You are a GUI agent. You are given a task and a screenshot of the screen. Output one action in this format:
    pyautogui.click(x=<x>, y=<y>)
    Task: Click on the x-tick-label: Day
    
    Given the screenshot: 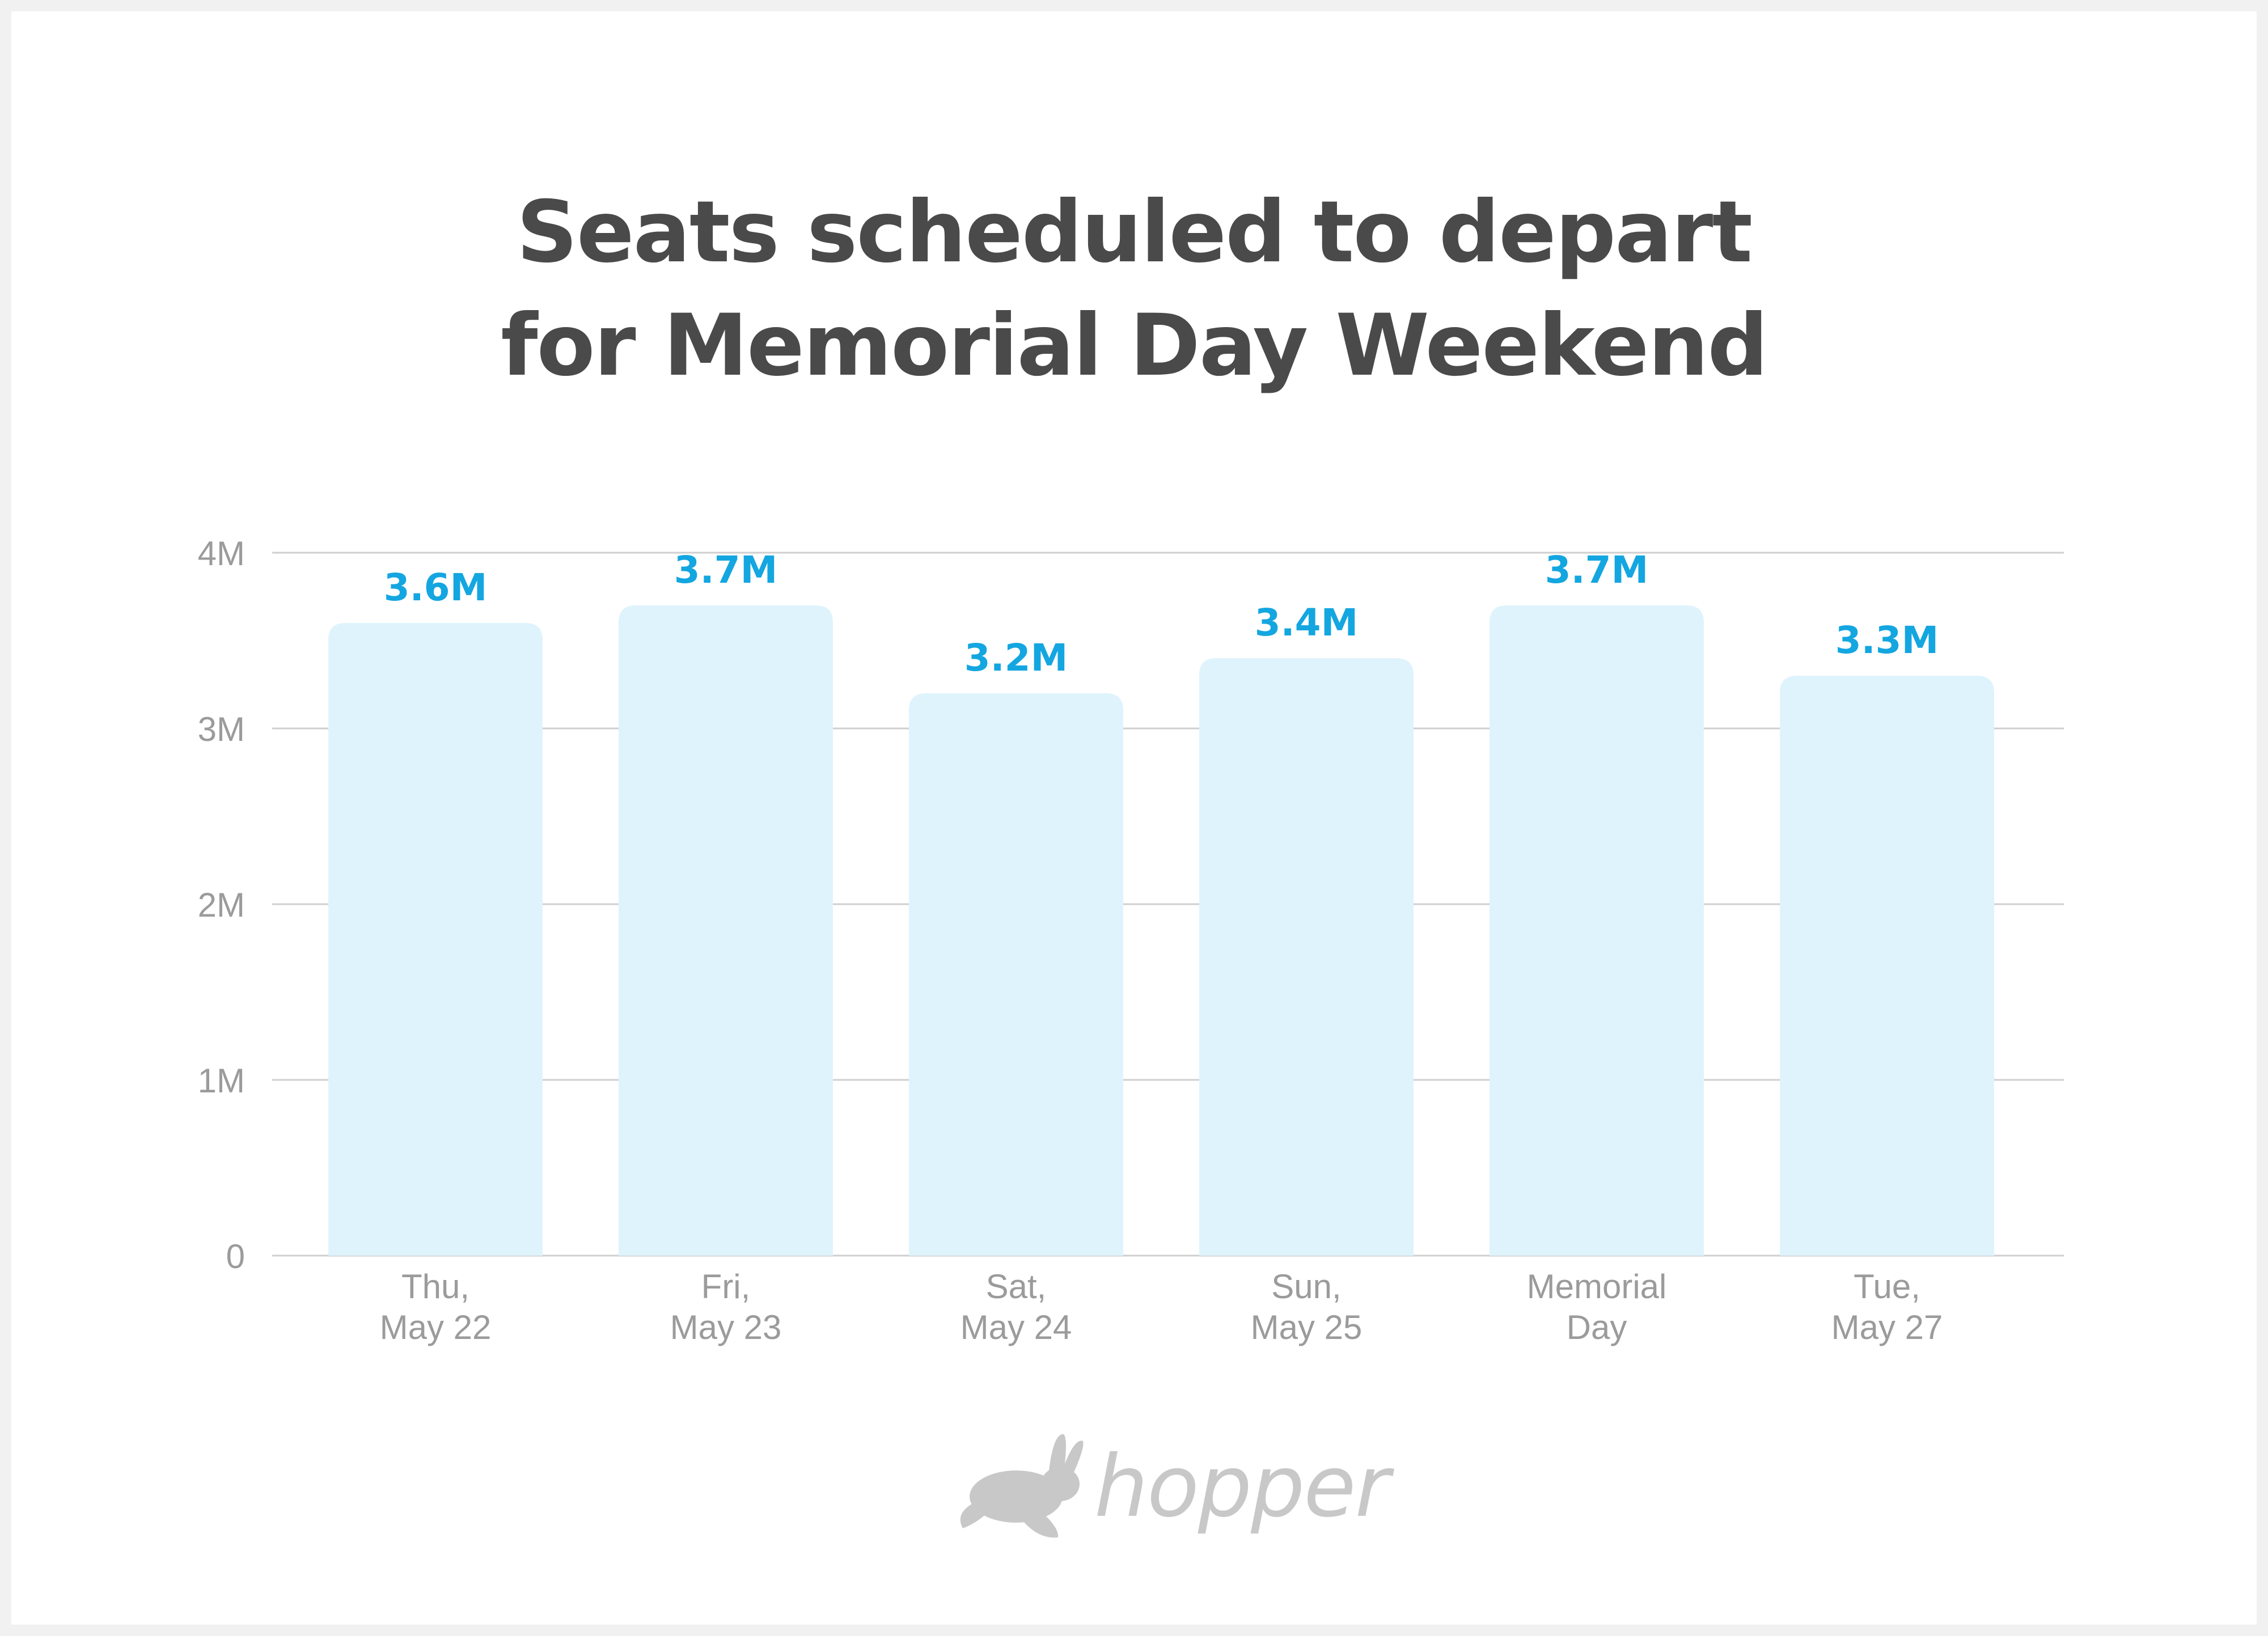 What is the action you would take?
    pyautogui.click(x=1597, y=1327)
    